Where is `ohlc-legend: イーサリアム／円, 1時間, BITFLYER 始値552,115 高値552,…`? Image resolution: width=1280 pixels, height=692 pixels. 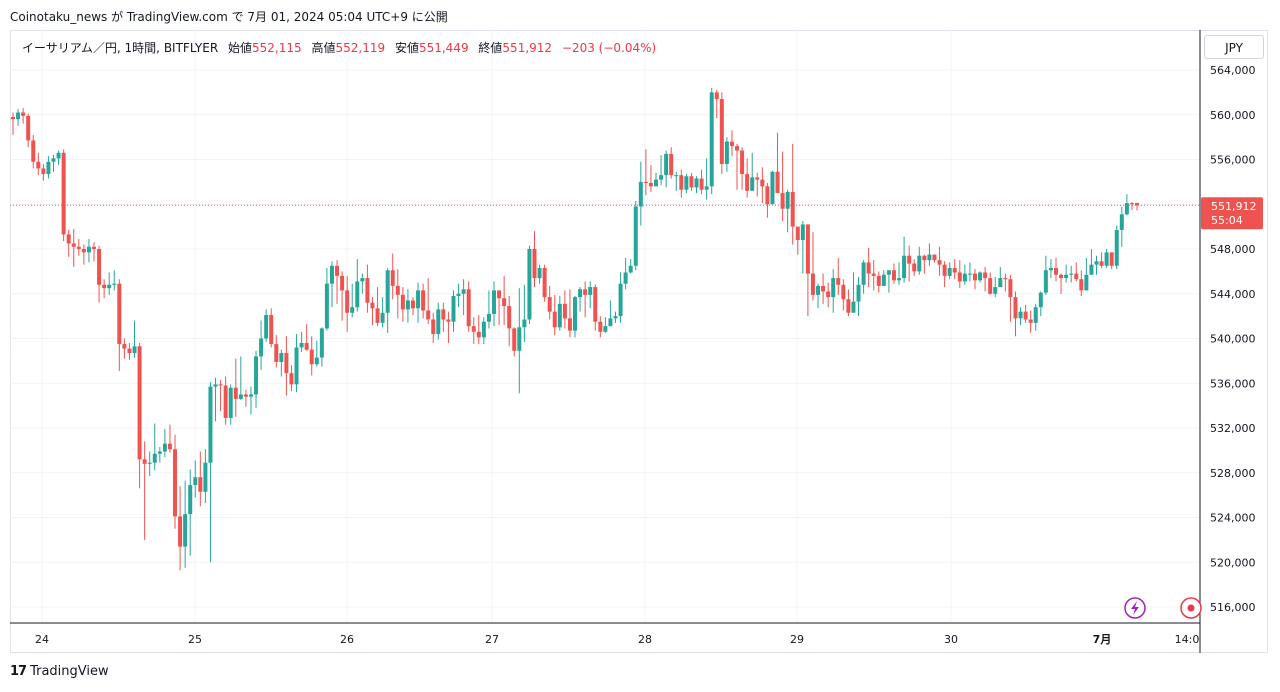 ohlc-legend: イーサリアム／円, 1時間, BITFLYER 始値552,115 高値552,… is located at coordinates (339, 47).